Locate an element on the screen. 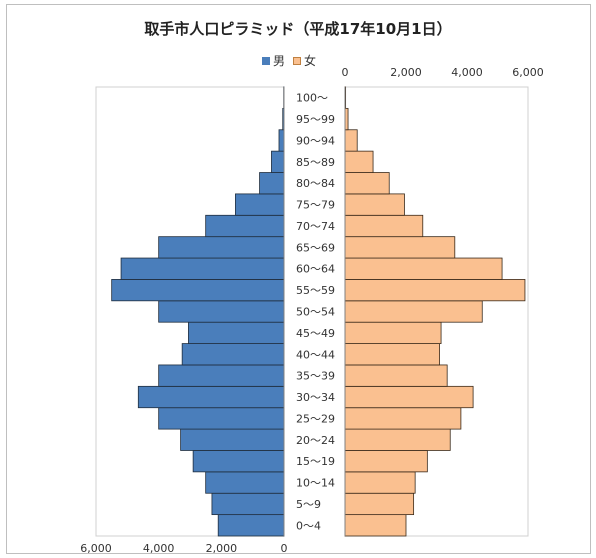  age-label: 95～99 is located at coordinates (315, 119).